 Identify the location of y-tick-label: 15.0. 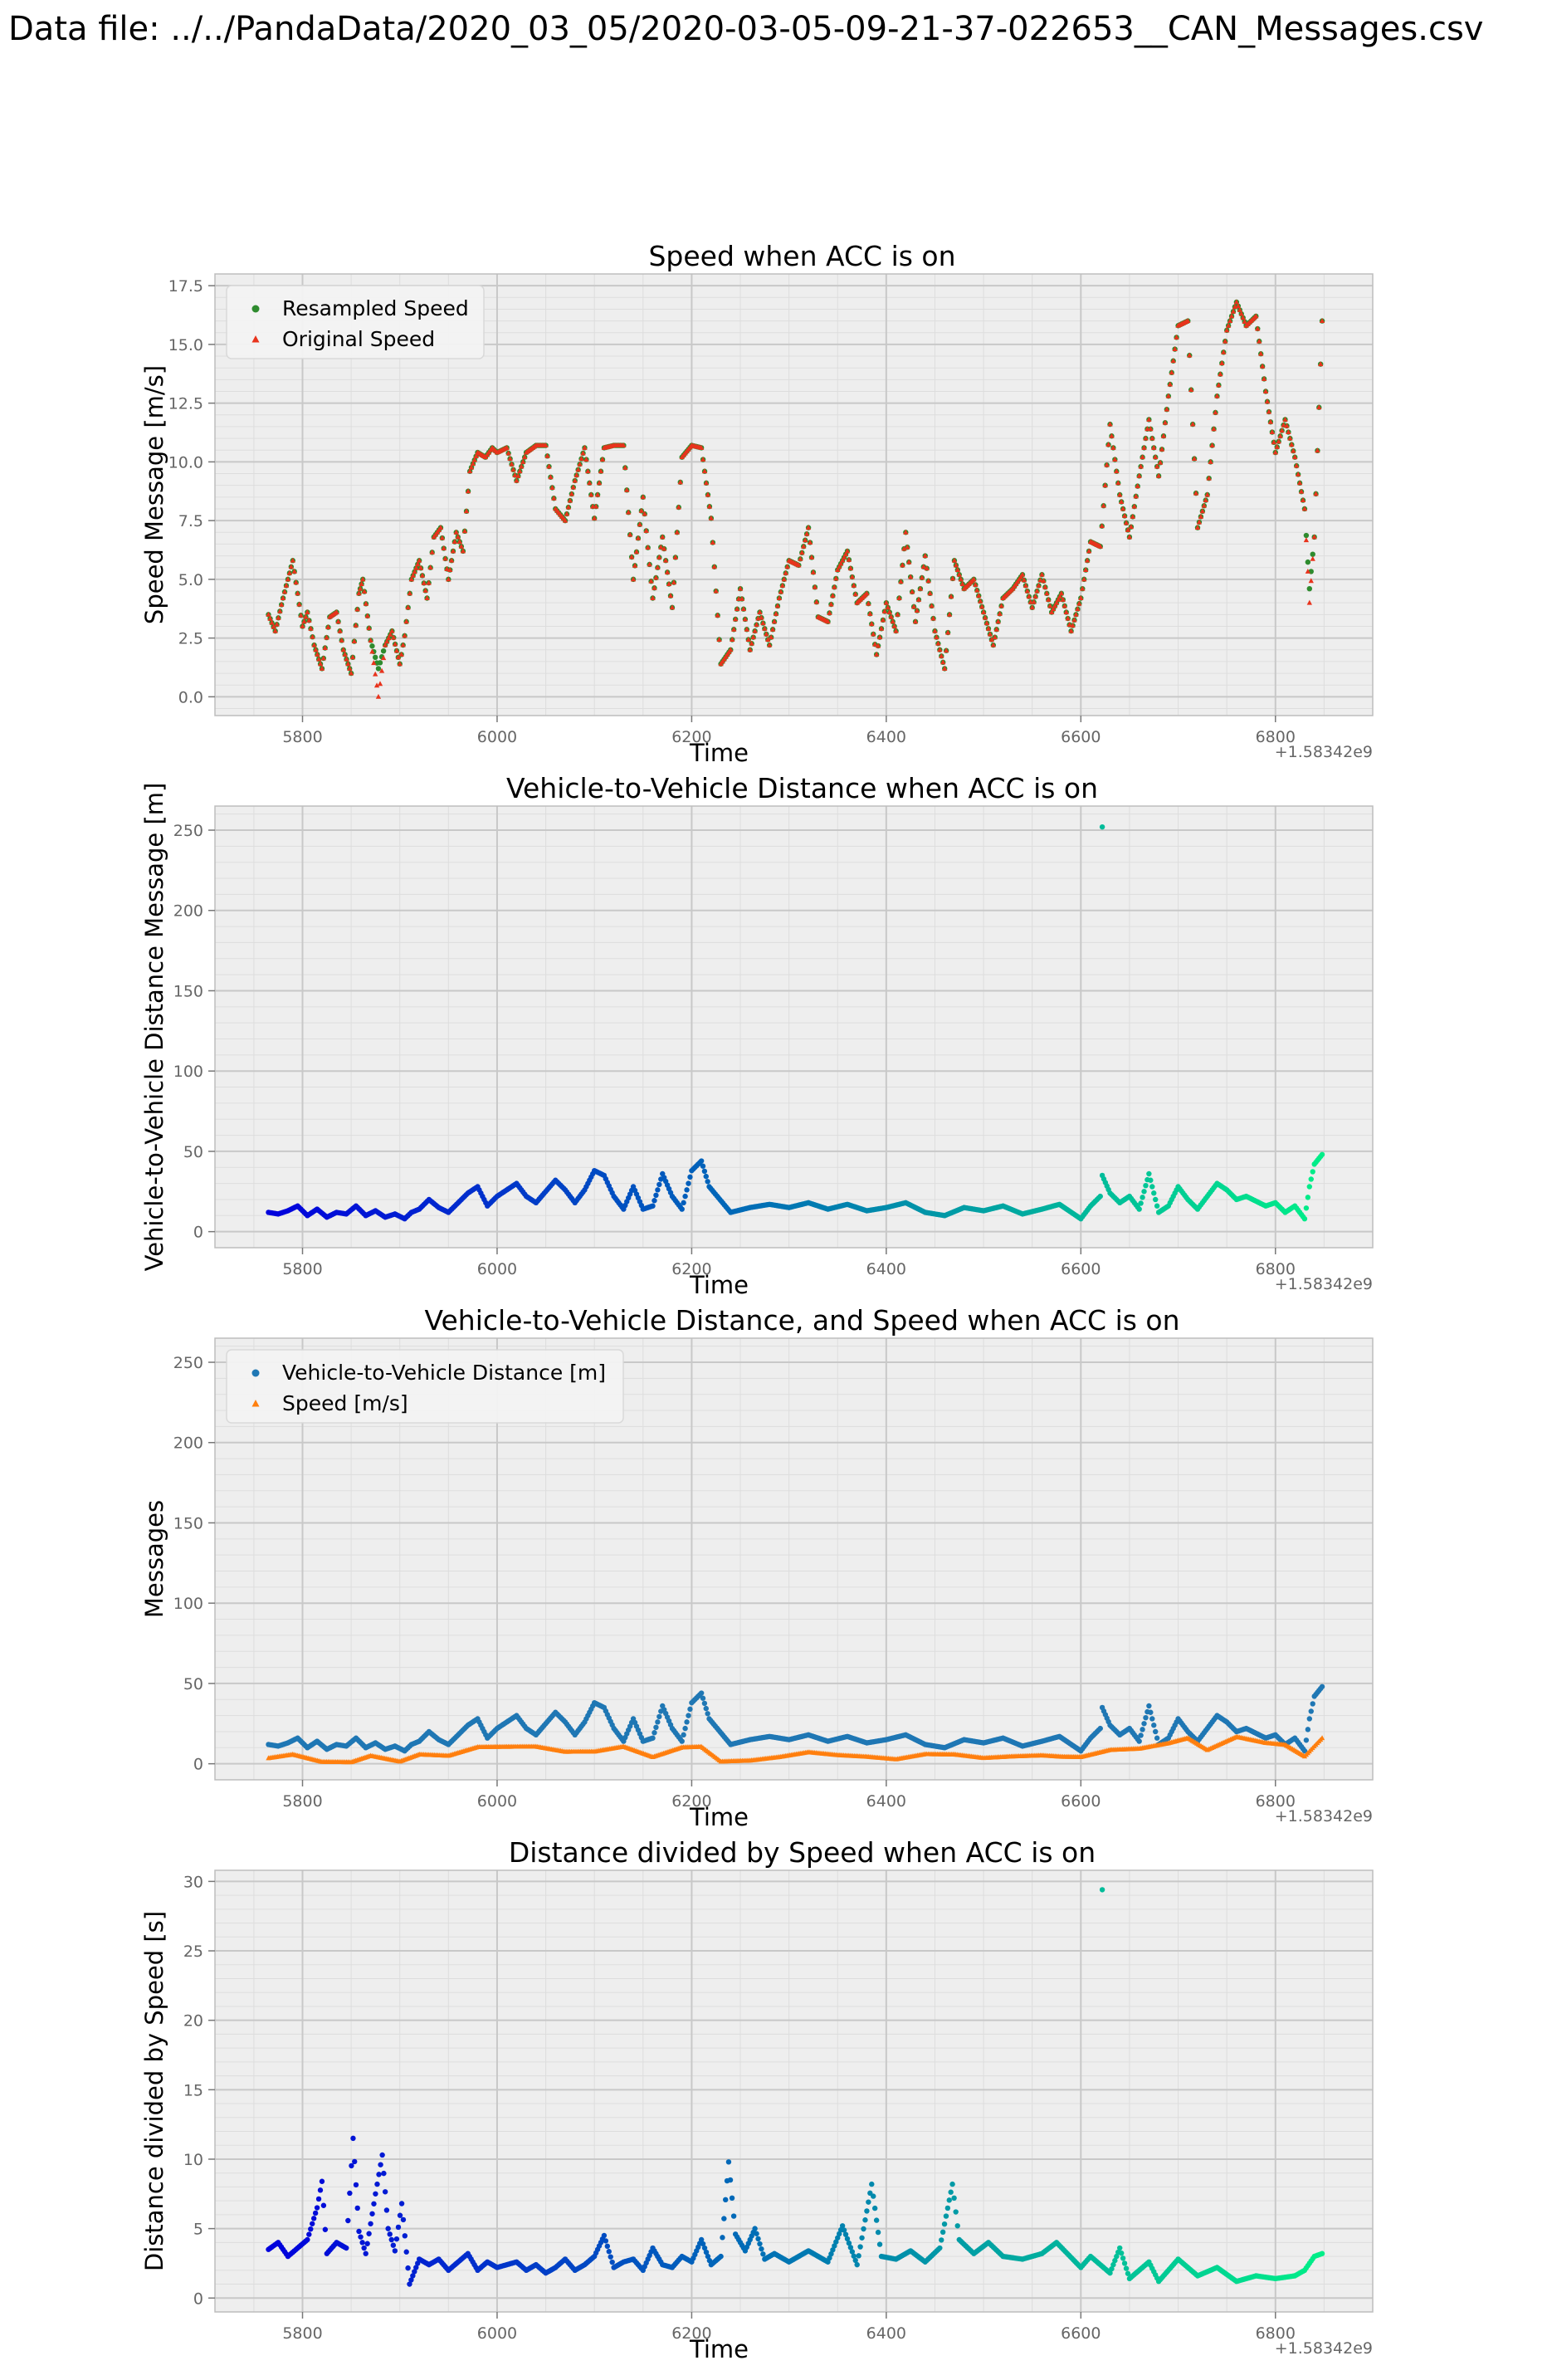
(185, 345).